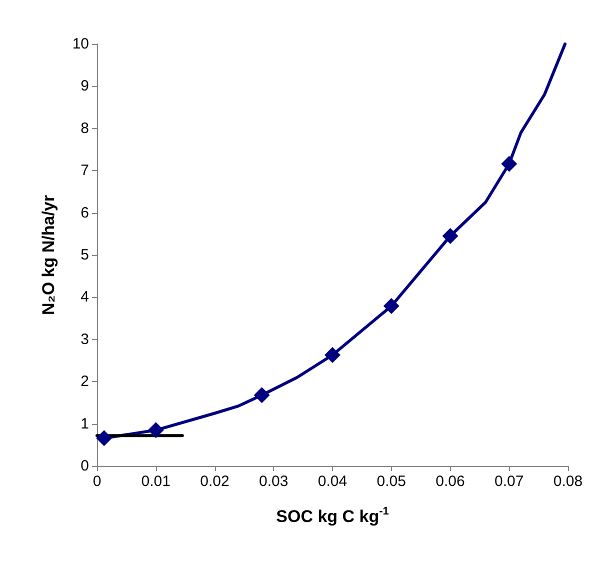 The width and height of the screenshot is (593, 567). I want to click on y-tick-label: 10, so click(80, 44).